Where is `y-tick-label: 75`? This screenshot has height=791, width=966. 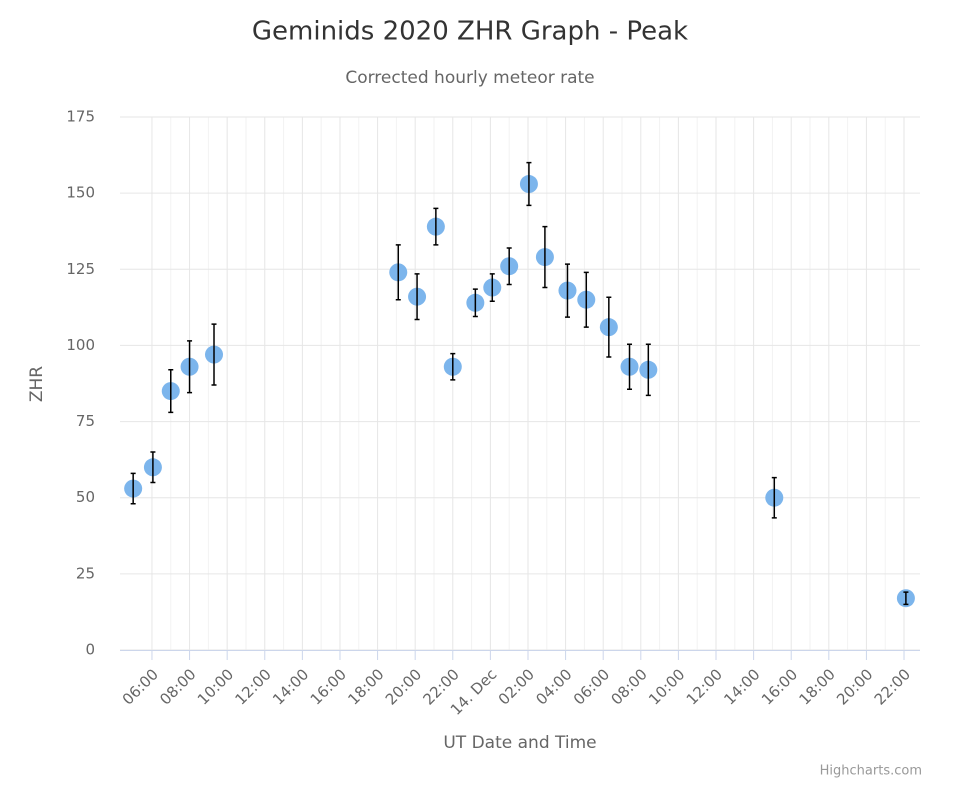
y-tick-label: 75 is located at coordinates (85, 421).